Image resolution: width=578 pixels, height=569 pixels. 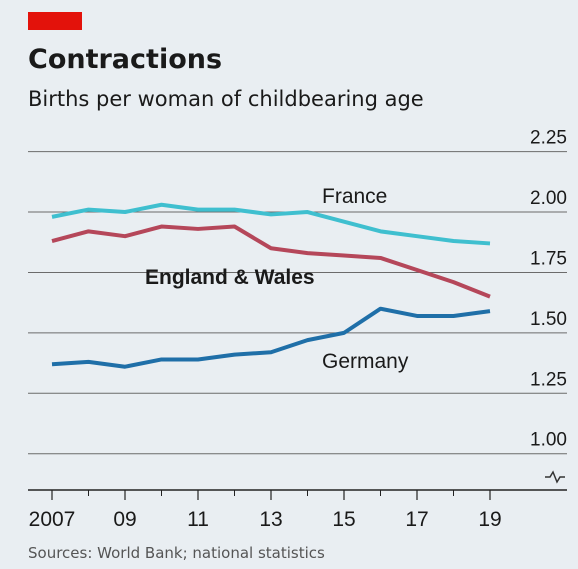 I want to click on axis-break, so click(x=555, y=477).